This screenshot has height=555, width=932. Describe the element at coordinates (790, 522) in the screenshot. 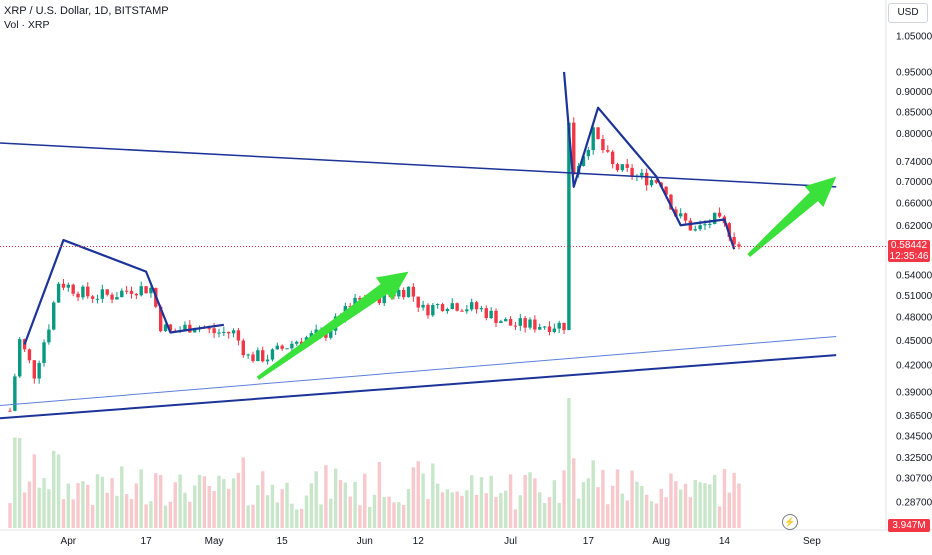

I see `lightning-icon: ⚡` at that location.